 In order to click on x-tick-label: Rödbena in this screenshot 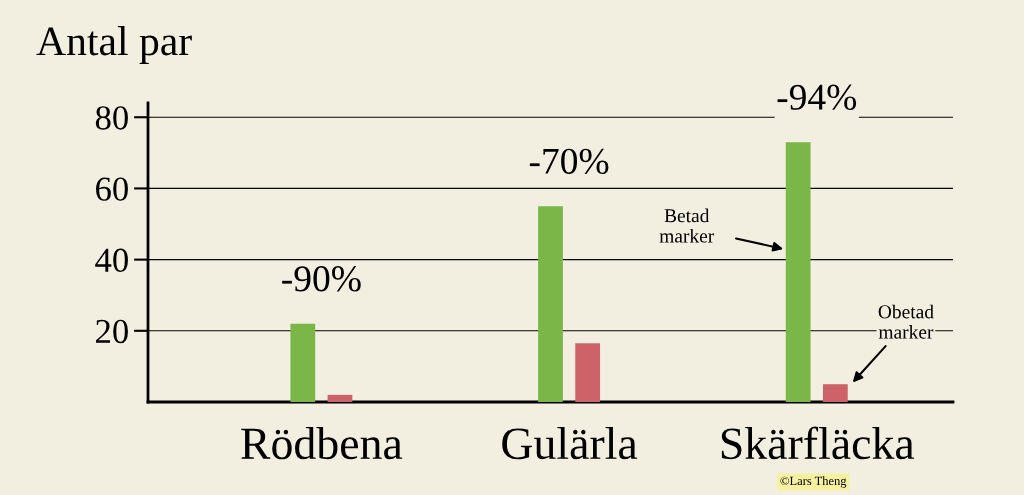, I will do `click(322, 443)`.